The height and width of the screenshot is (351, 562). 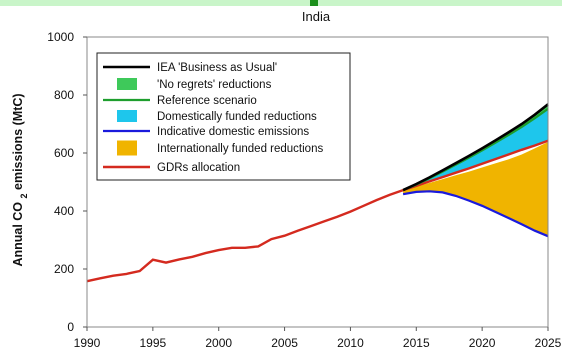 What do you see at coordinates (316, 16) in the screenshot?
I see `chart-title: India` at bounding box center [316, 16].